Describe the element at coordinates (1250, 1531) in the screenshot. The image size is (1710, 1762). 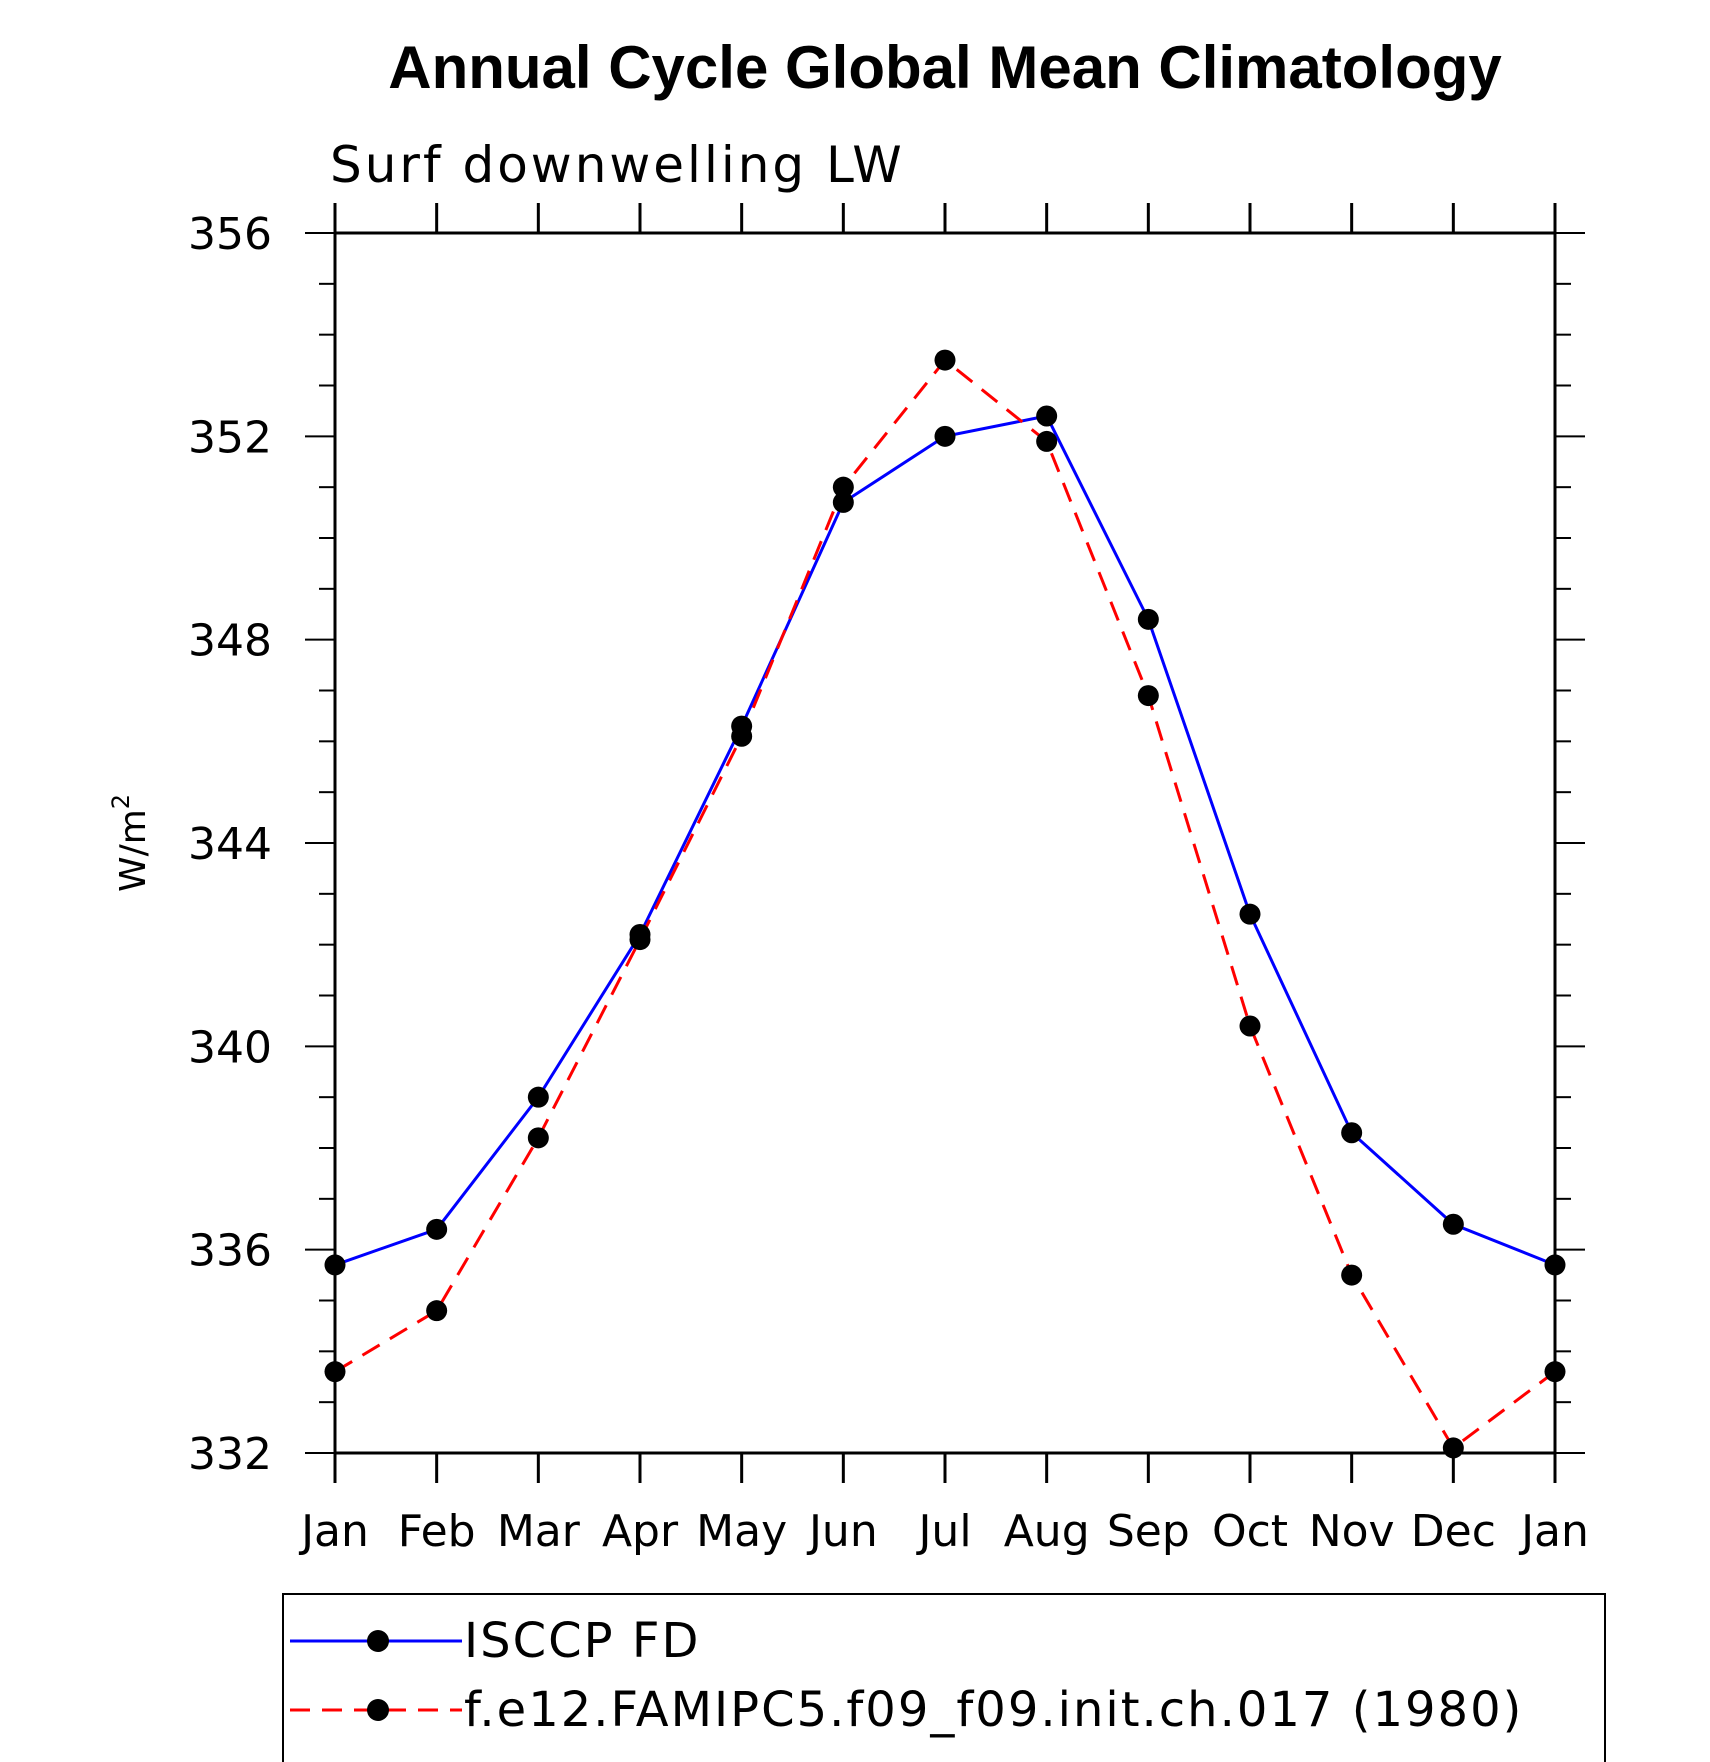
I see `x-tick-label: Oct` at that location.